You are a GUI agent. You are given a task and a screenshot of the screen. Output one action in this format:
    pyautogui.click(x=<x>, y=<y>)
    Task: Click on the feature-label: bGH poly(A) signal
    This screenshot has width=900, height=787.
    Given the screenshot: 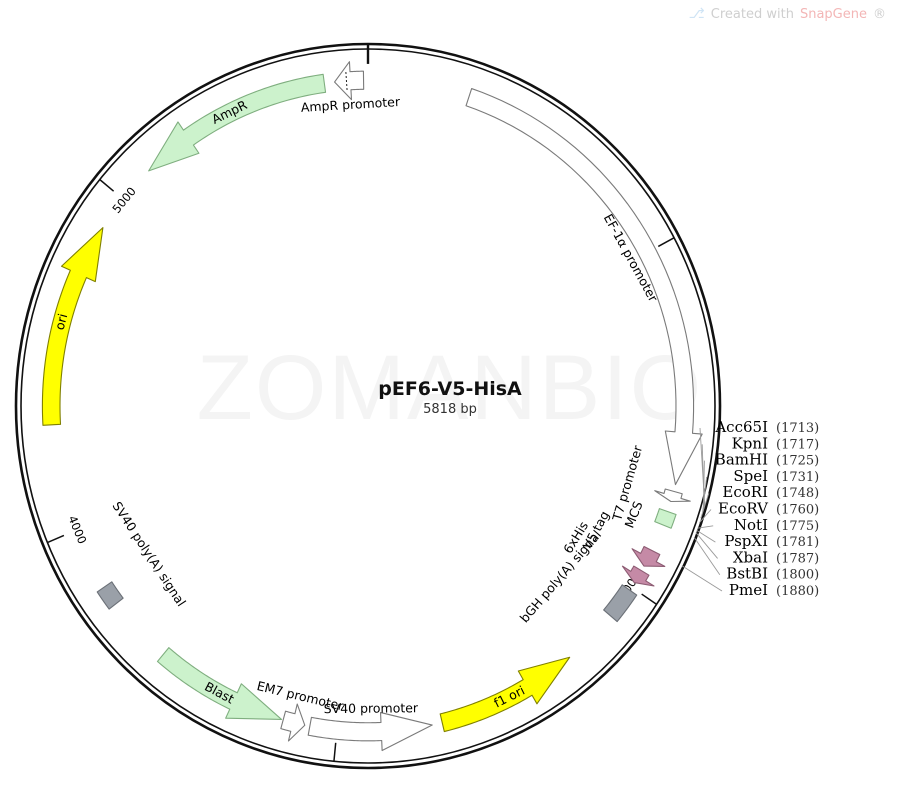 What is the action you would take?
    pyautogui.click(x=560, y=576)
    